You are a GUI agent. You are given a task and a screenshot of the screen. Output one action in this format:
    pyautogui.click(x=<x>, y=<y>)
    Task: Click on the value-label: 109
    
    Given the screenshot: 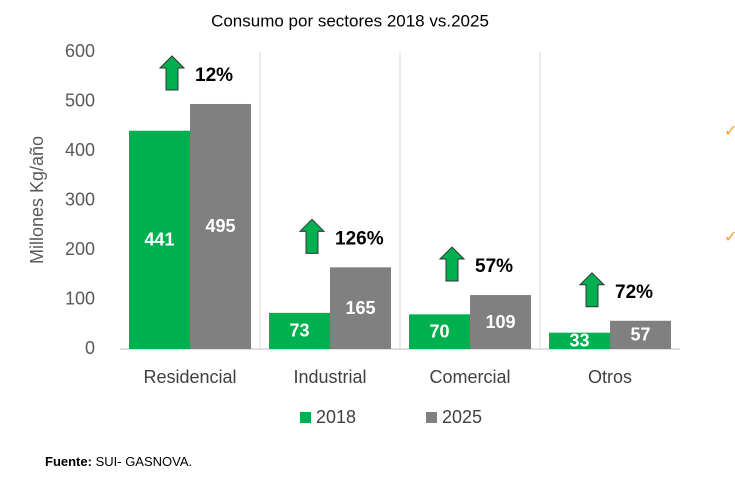 What is the action you would take?
    pyautogui.click(x=500, y=322)
    